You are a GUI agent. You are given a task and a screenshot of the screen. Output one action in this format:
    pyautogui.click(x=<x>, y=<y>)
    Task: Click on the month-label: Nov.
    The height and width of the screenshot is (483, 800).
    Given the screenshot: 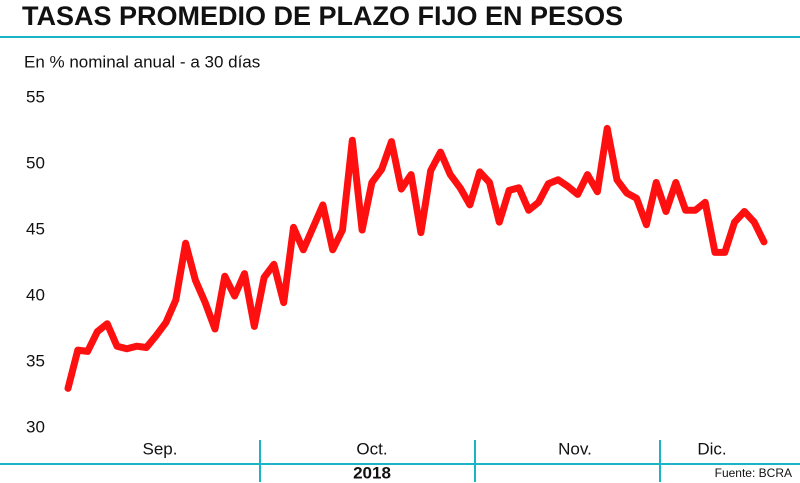 What is the action you would take?
    pyautogui.click(x=575, y=448)
    